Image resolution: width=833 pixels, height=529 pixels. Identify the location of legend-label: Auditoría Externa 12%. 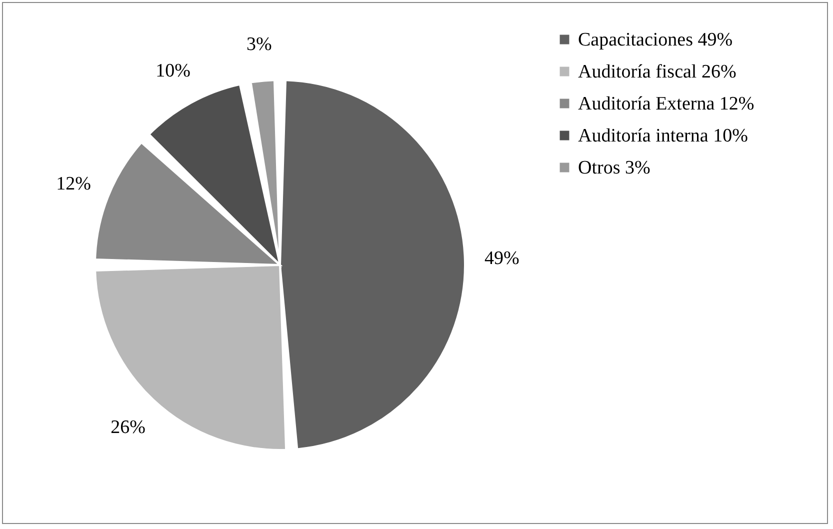
(666, 104).